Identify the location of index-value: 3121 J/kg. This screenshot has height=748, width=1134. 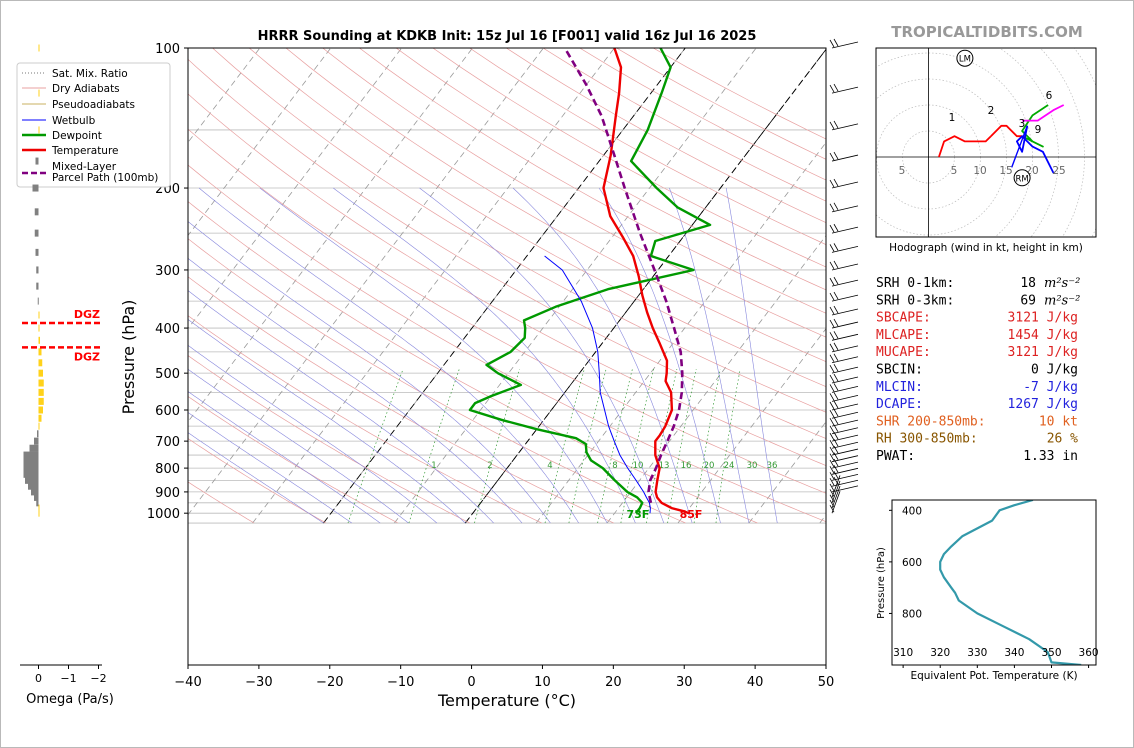
(1043, 352).